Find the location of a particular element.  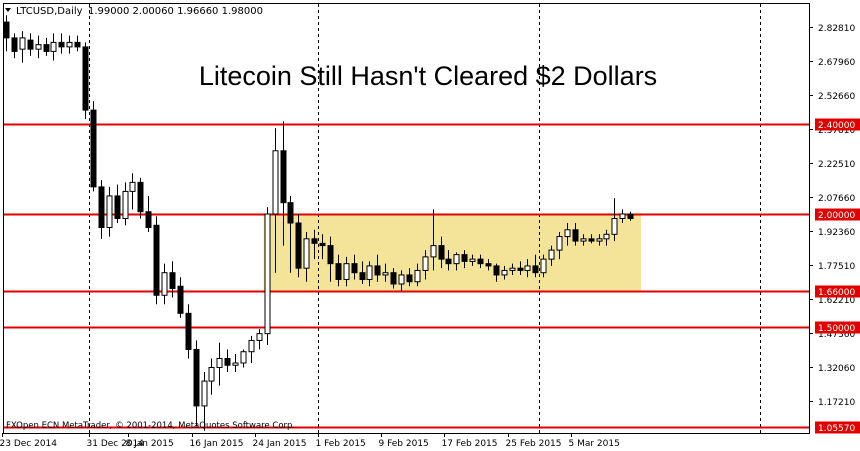

collapse-triangle-icon is located at coordinates (8, 10).